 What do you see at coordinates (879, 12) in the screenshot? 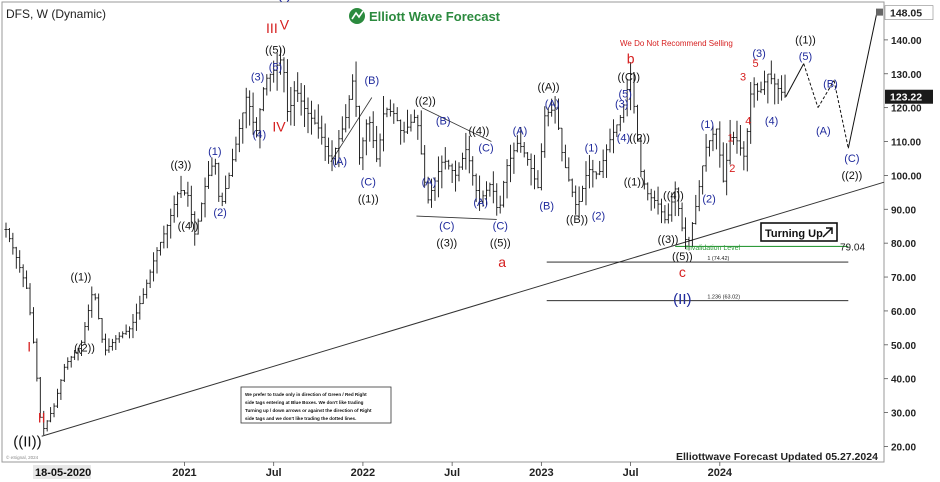
I see `price-marker-square` at bounding box center [879, 12].